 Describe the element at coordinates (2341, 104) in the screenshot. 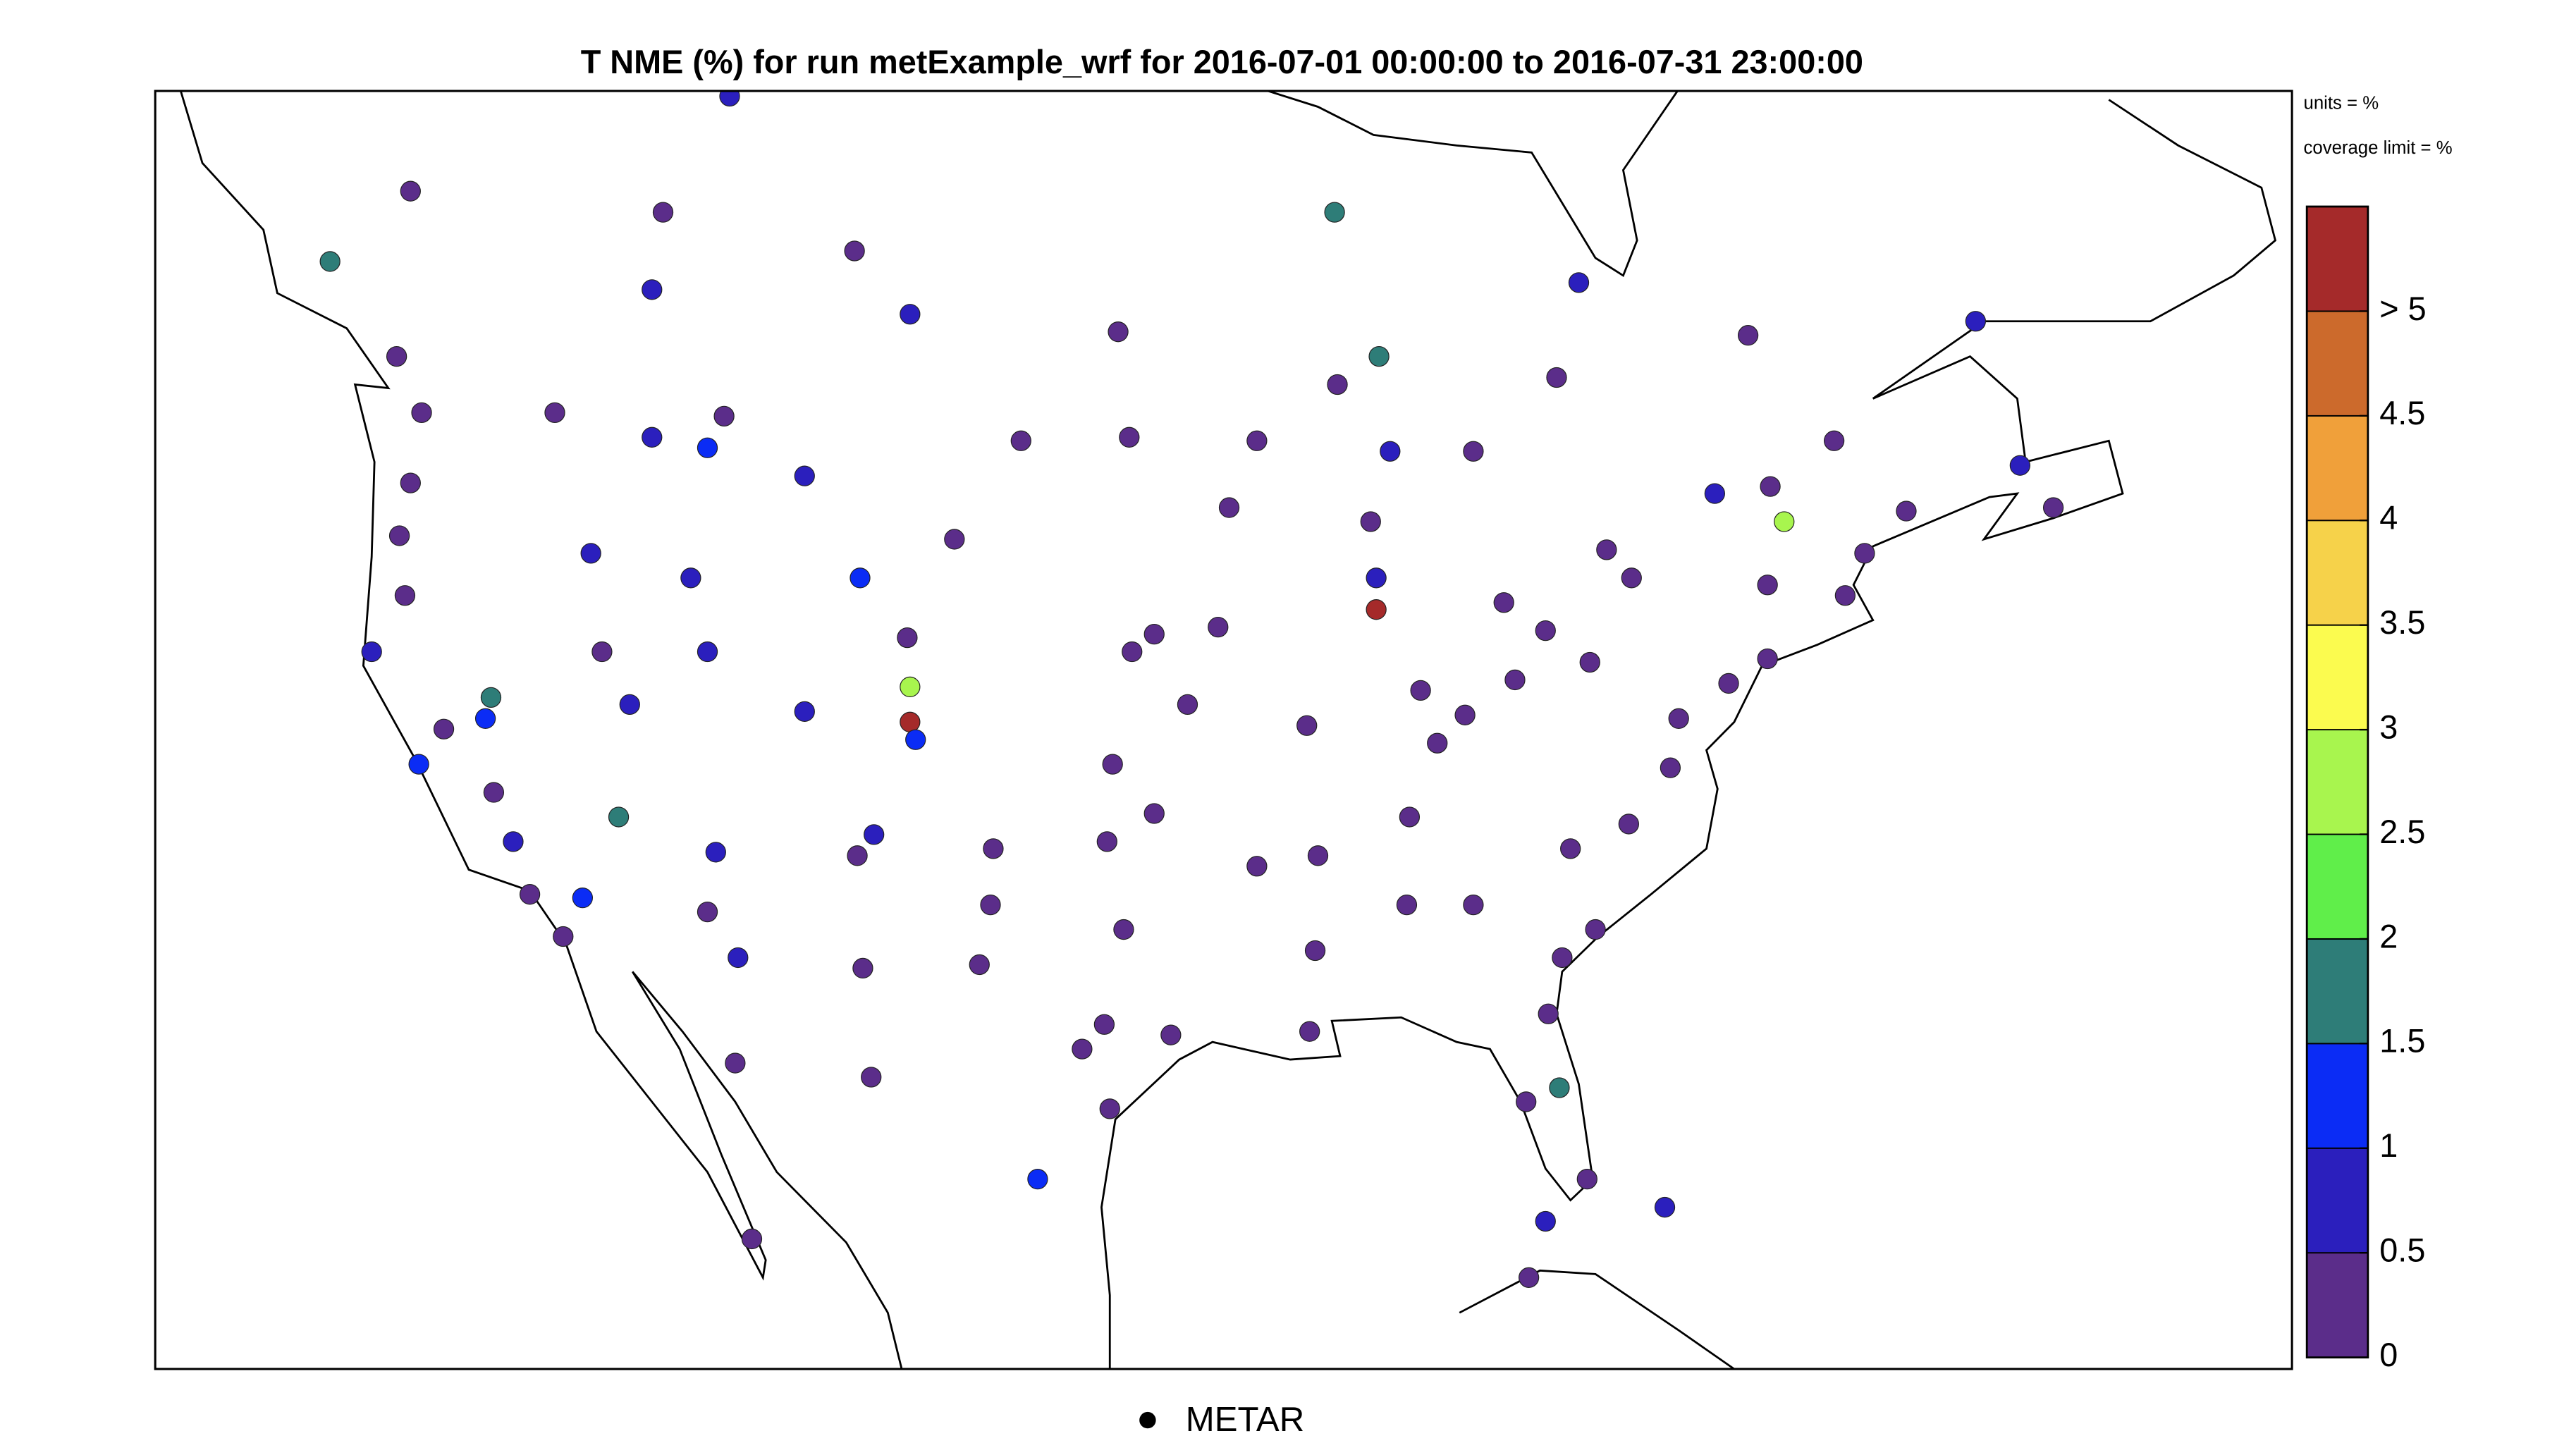

I see `annotation: units = %` at that location.